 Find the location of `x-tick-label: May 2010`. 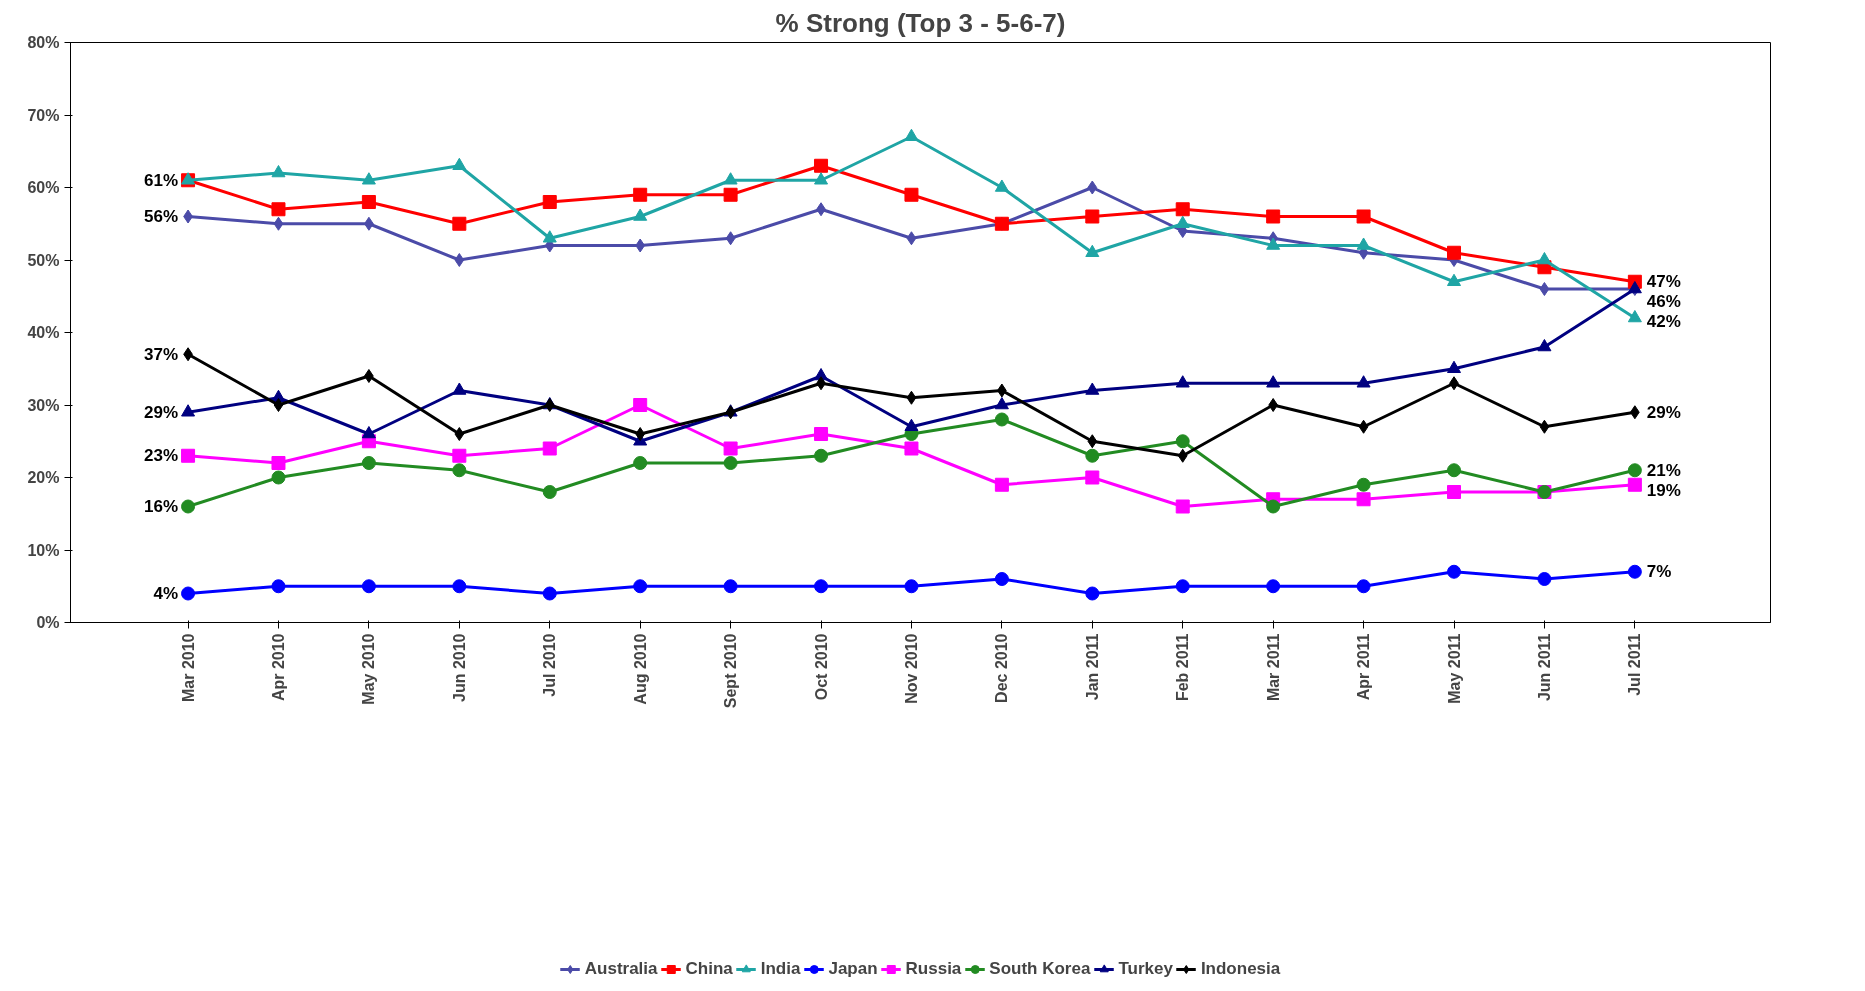

x-tick-label: May 2010 is located at coordinates (369, 669).